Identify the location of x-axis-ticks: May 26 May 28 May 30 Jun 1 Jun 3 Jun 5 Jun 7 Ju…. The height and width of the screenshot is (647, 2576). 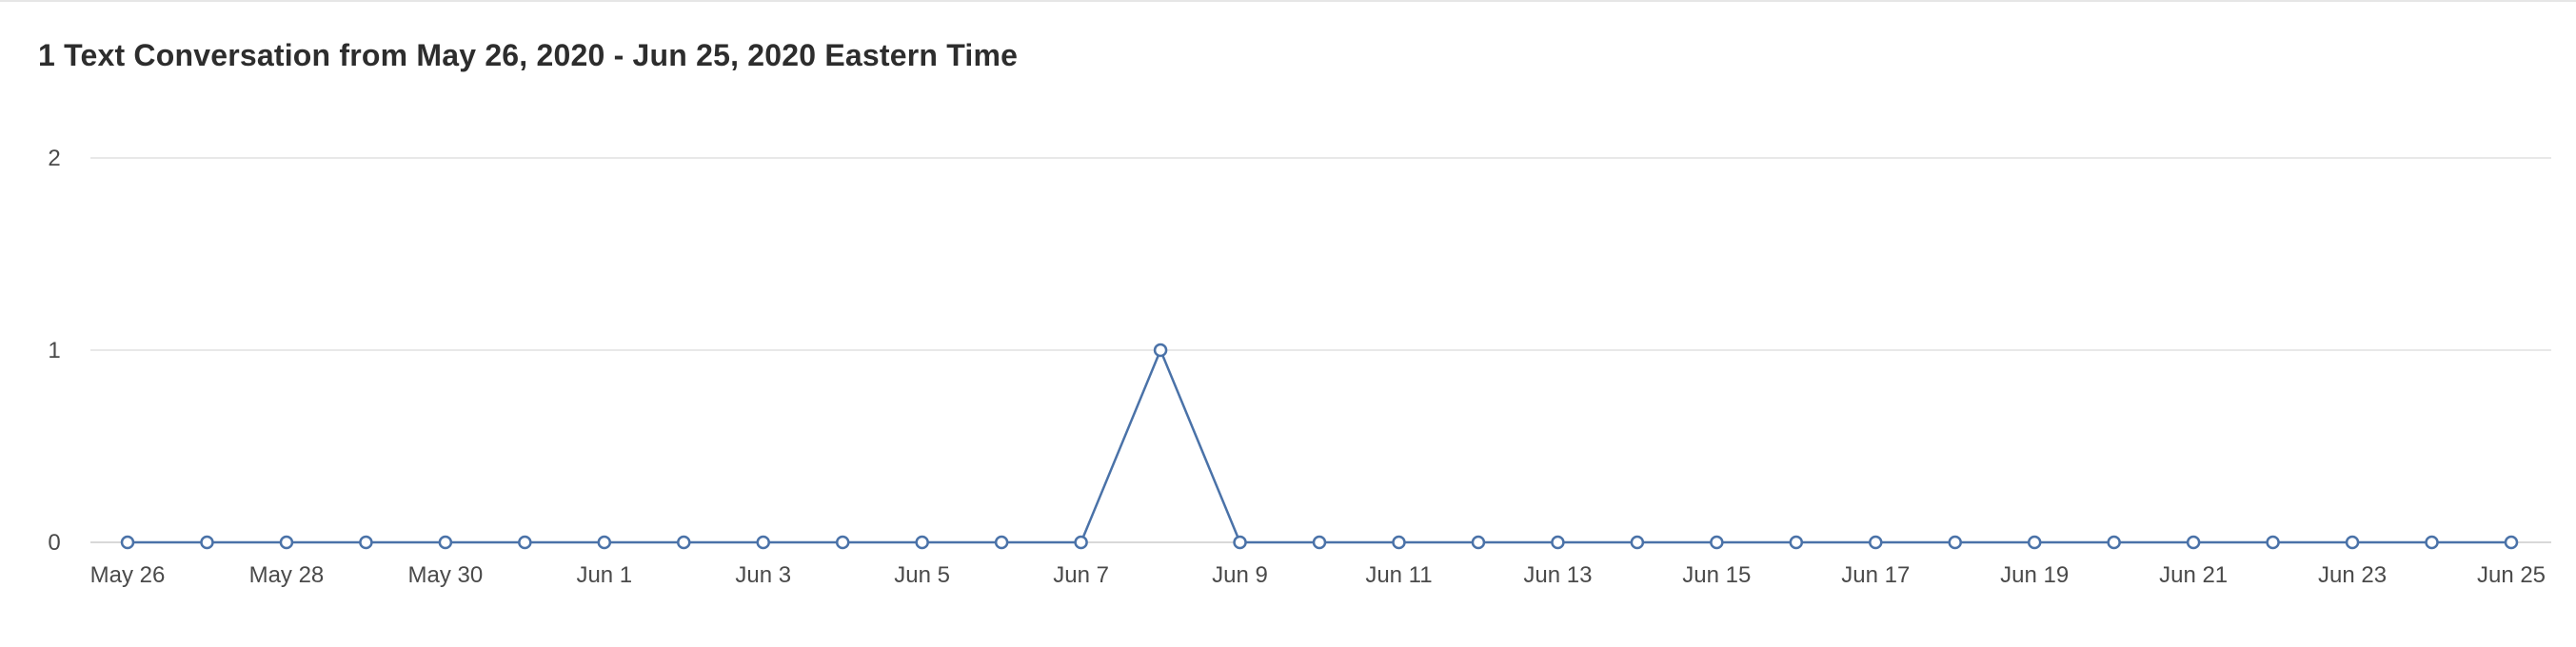
(1318, 575).